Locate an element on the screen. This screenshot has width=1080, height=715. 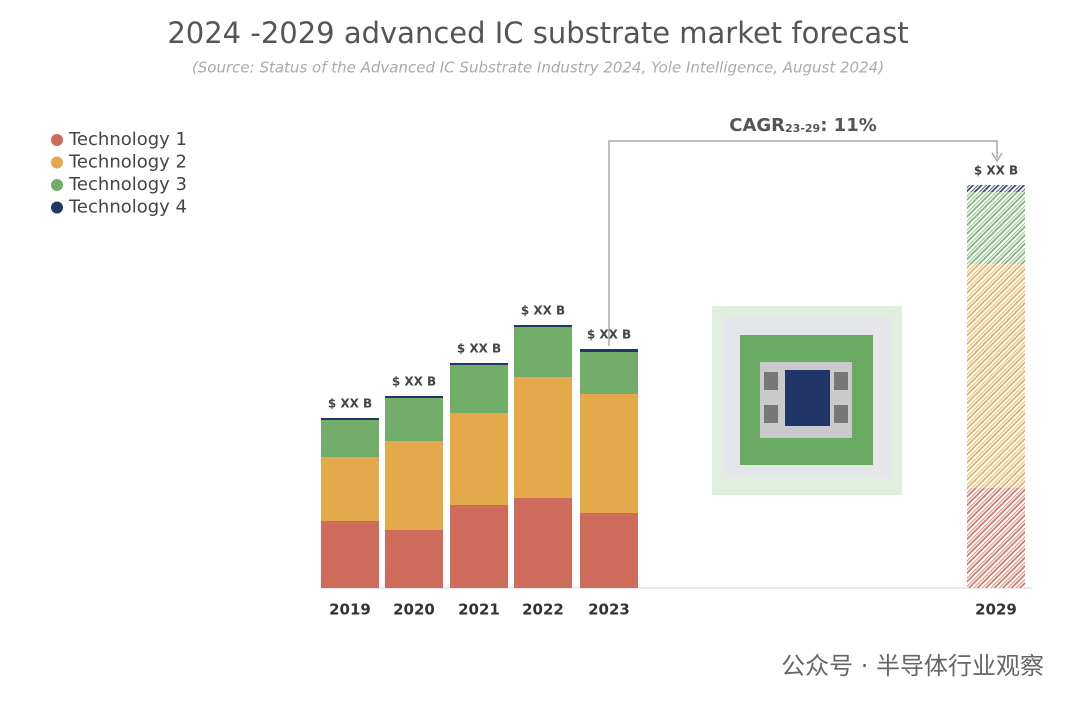
x-tick-label: 2029 is located at coordinates (996, 610).